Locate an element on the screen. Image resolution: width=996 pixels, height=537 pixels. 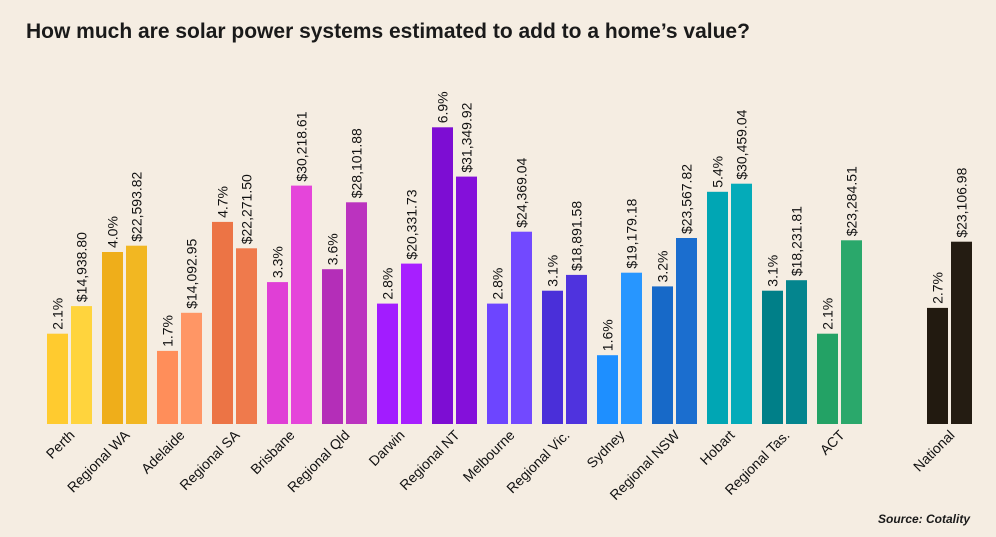
data-label-act-dollar: $23,284.51 is located at coordinates (852, 201).